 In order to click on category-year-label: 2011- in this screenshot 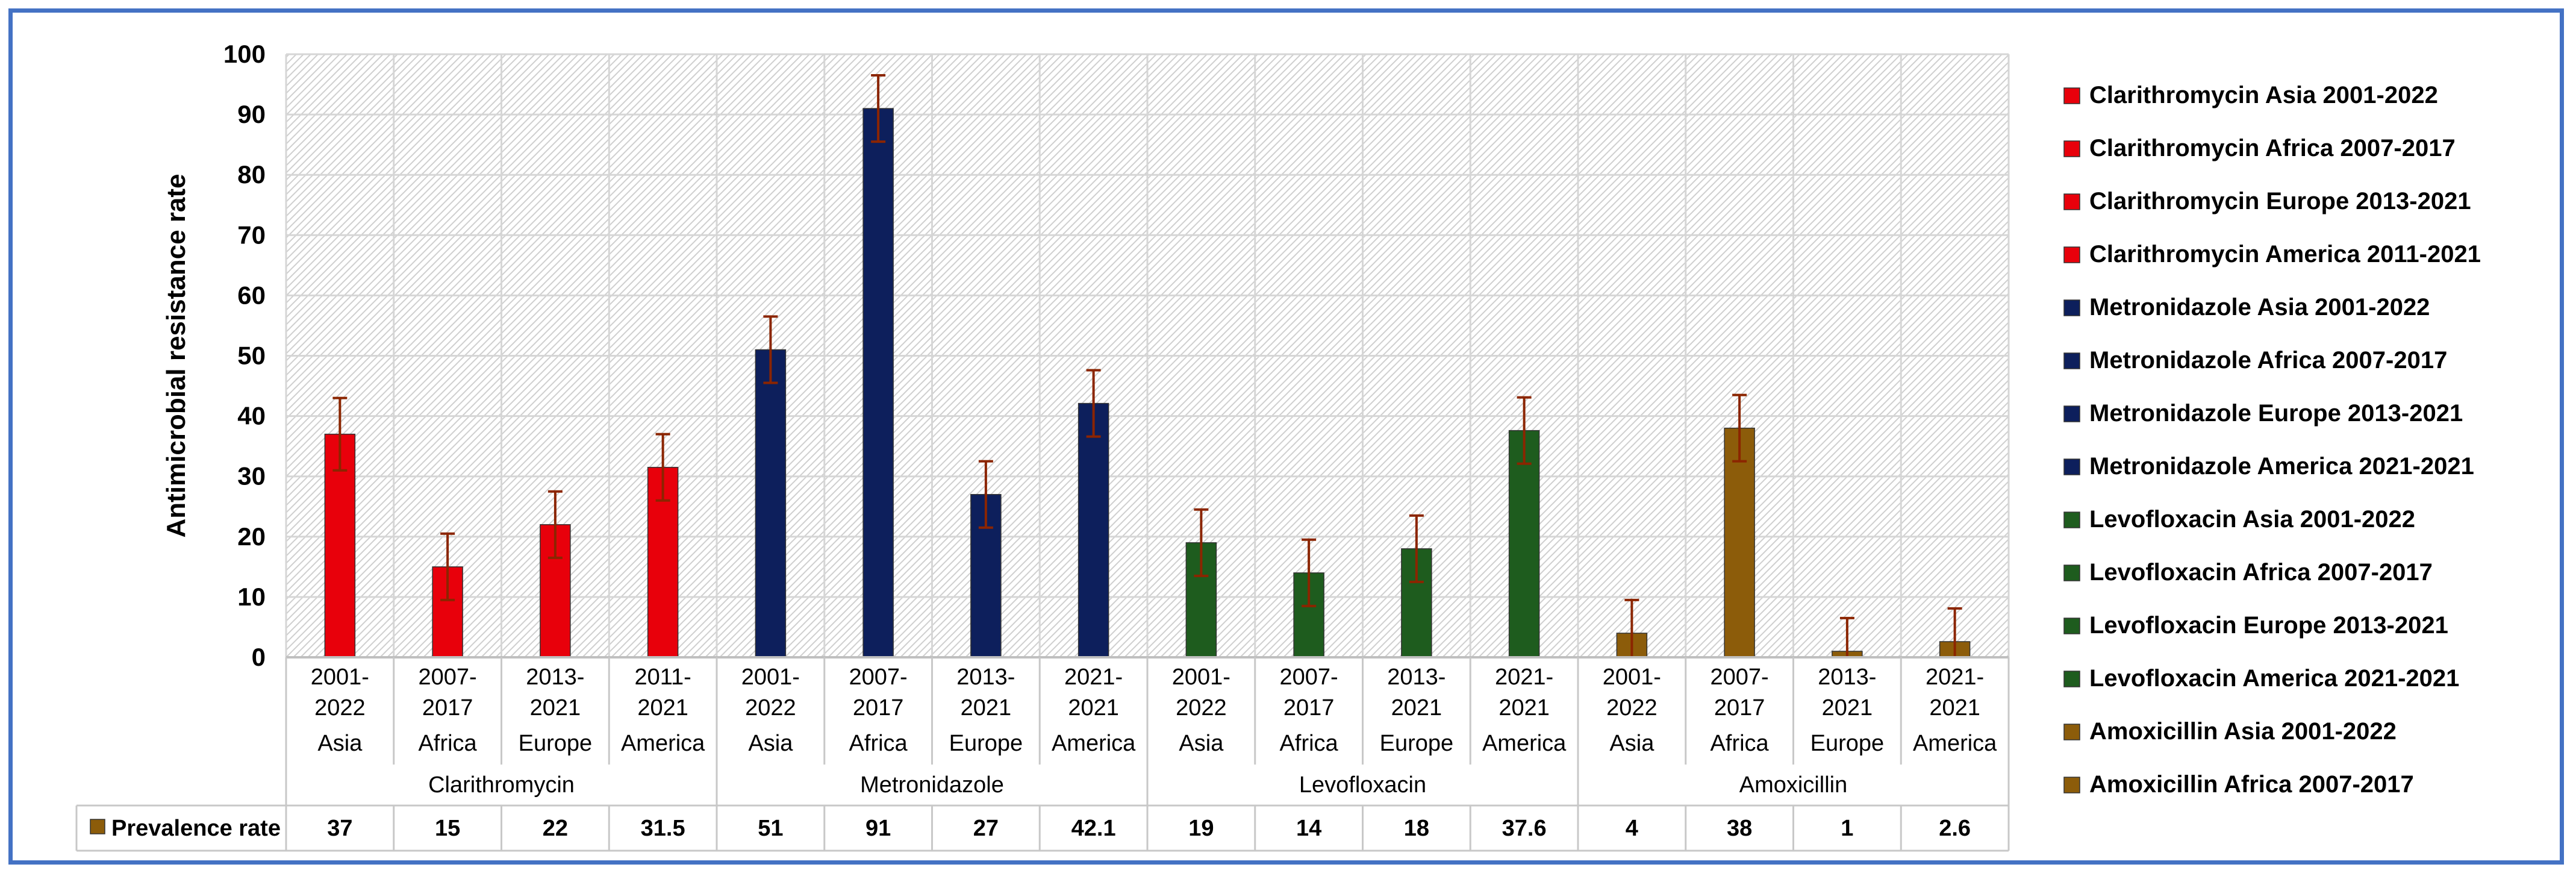, I will do `click(662, 677)`.